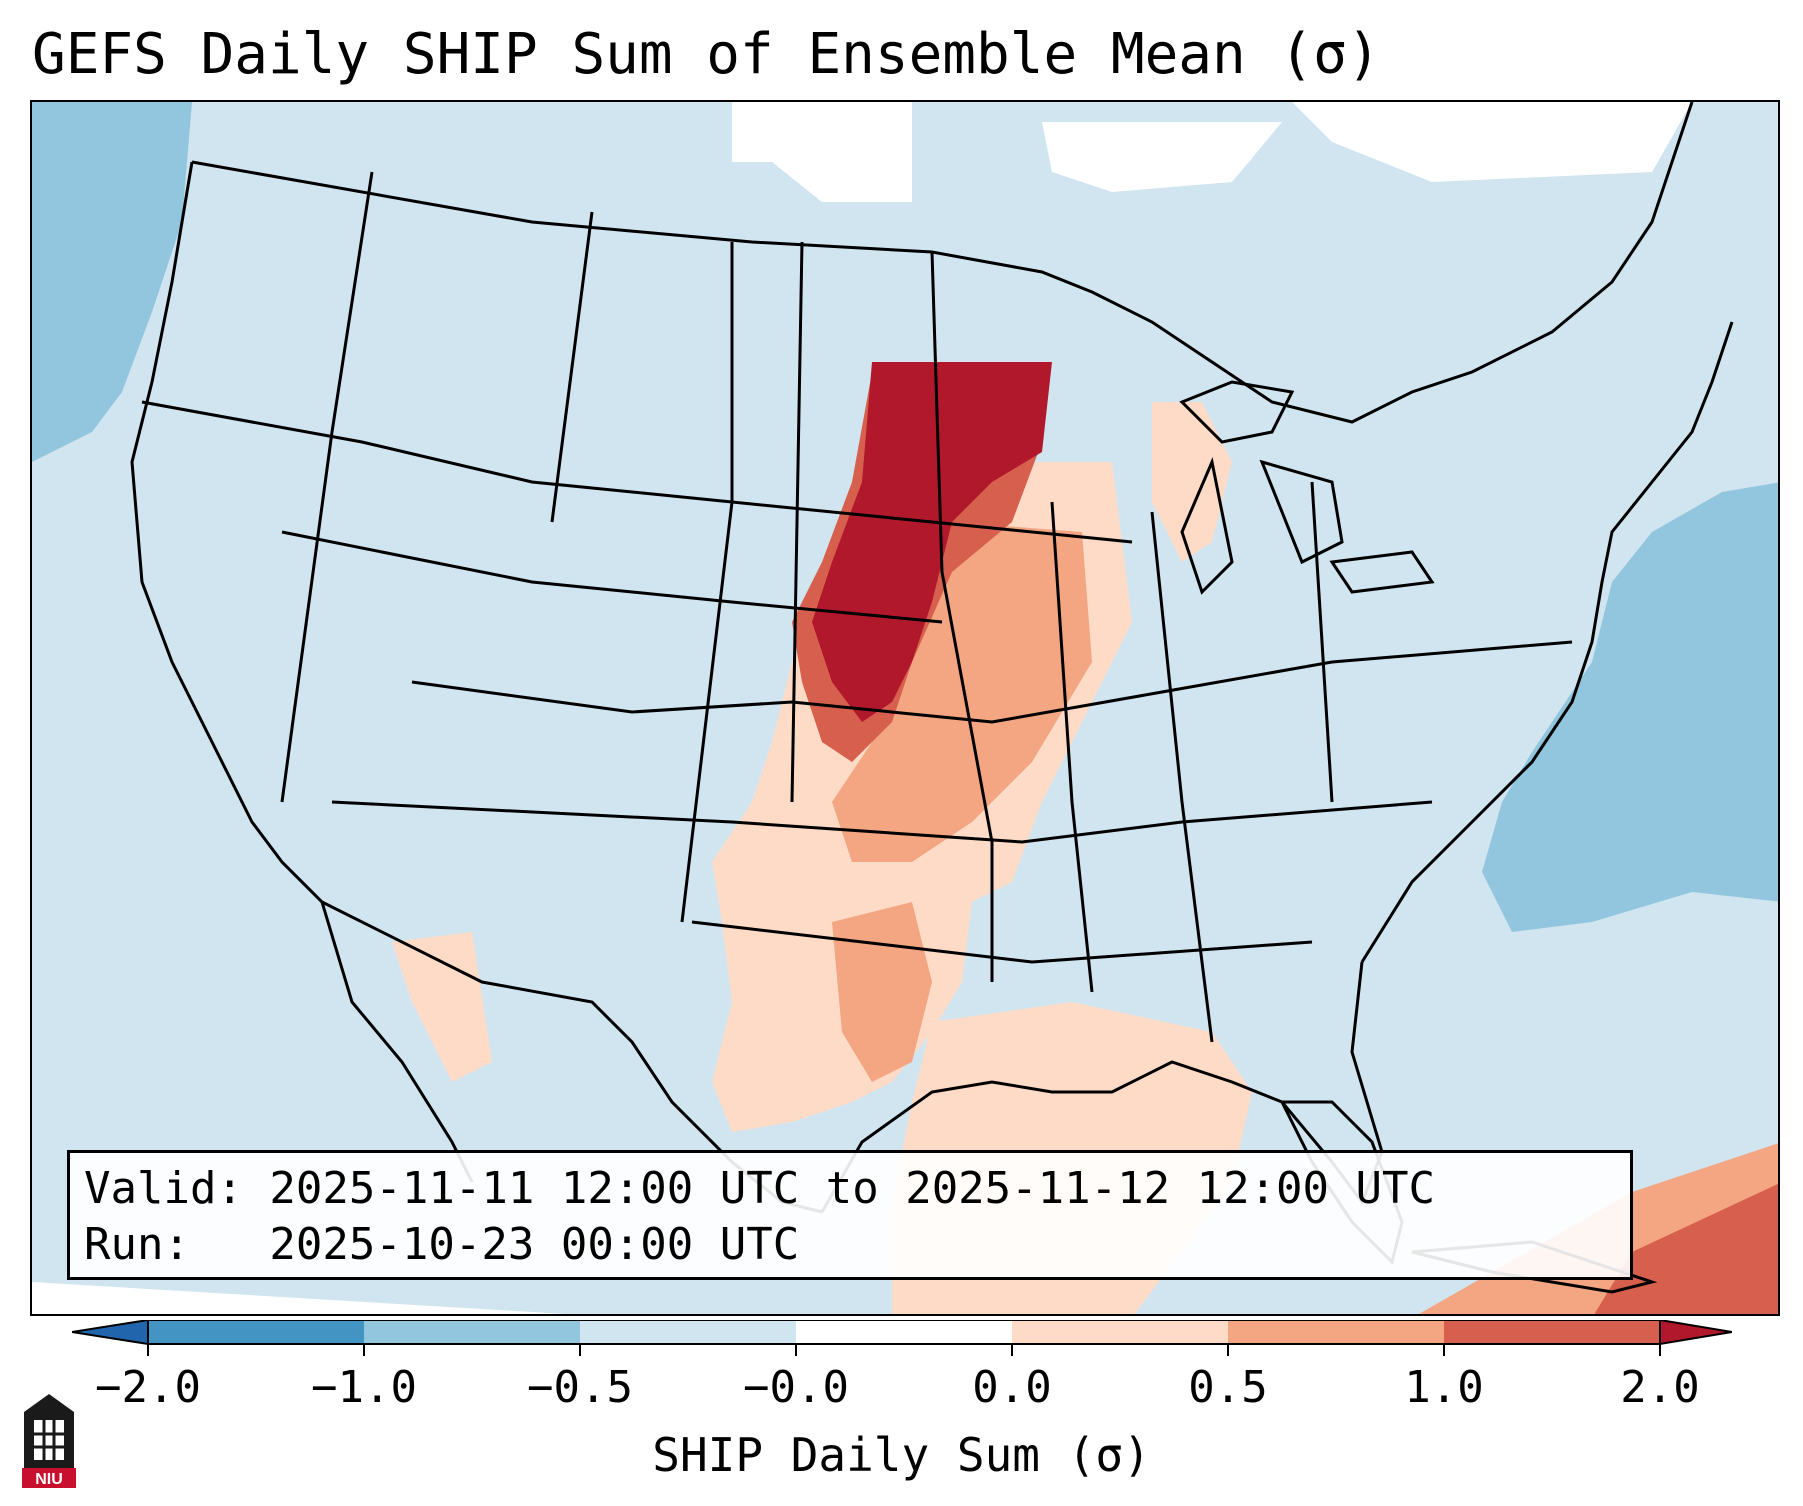 This screenshot has height=1506, width=1803. Describe the element at coordinates (442, 1007) in the screenshot. I see `mexico-positive` at that location.